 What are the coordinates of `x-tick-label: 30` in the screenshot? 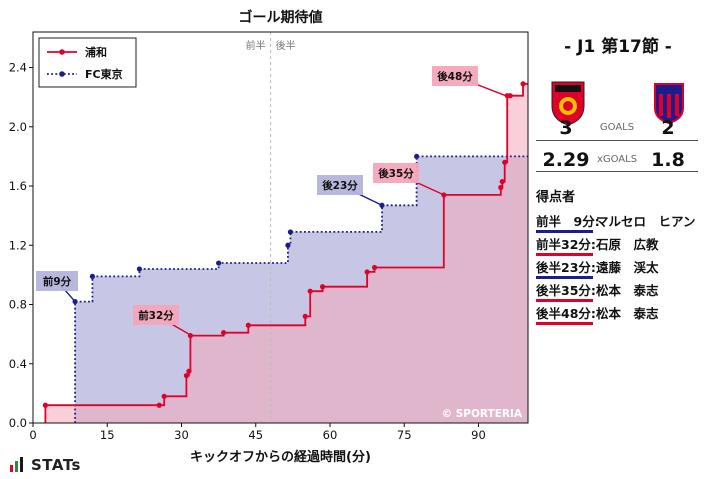 It's located at (181, 435).